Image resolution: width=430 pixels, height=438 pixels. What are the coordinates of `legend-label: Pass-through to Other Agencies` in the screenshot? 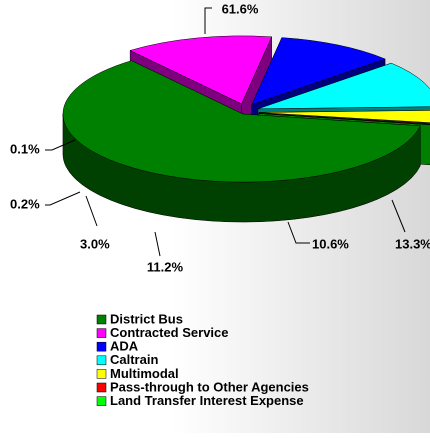 It's located at (209, 386).